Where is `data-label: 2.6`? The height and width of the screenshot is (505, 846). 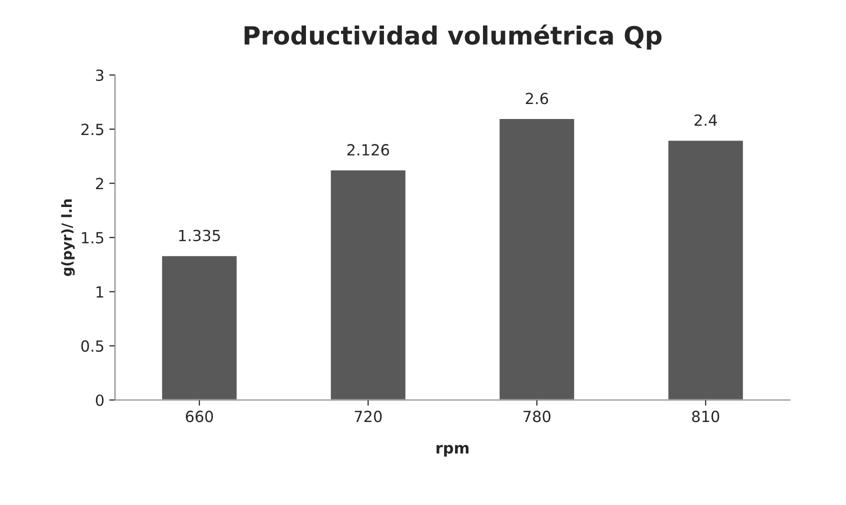
data-label: 2.6 is located at coordinates (537, 98).